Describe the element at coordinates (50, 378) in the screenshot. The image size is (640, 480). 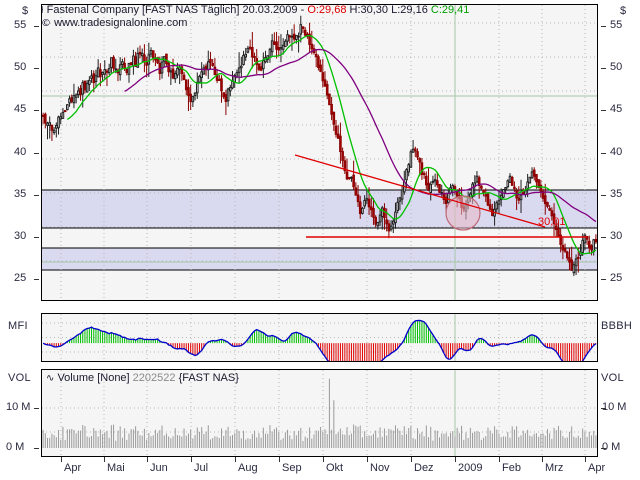
I see `wave-icon: ∿` at that location.